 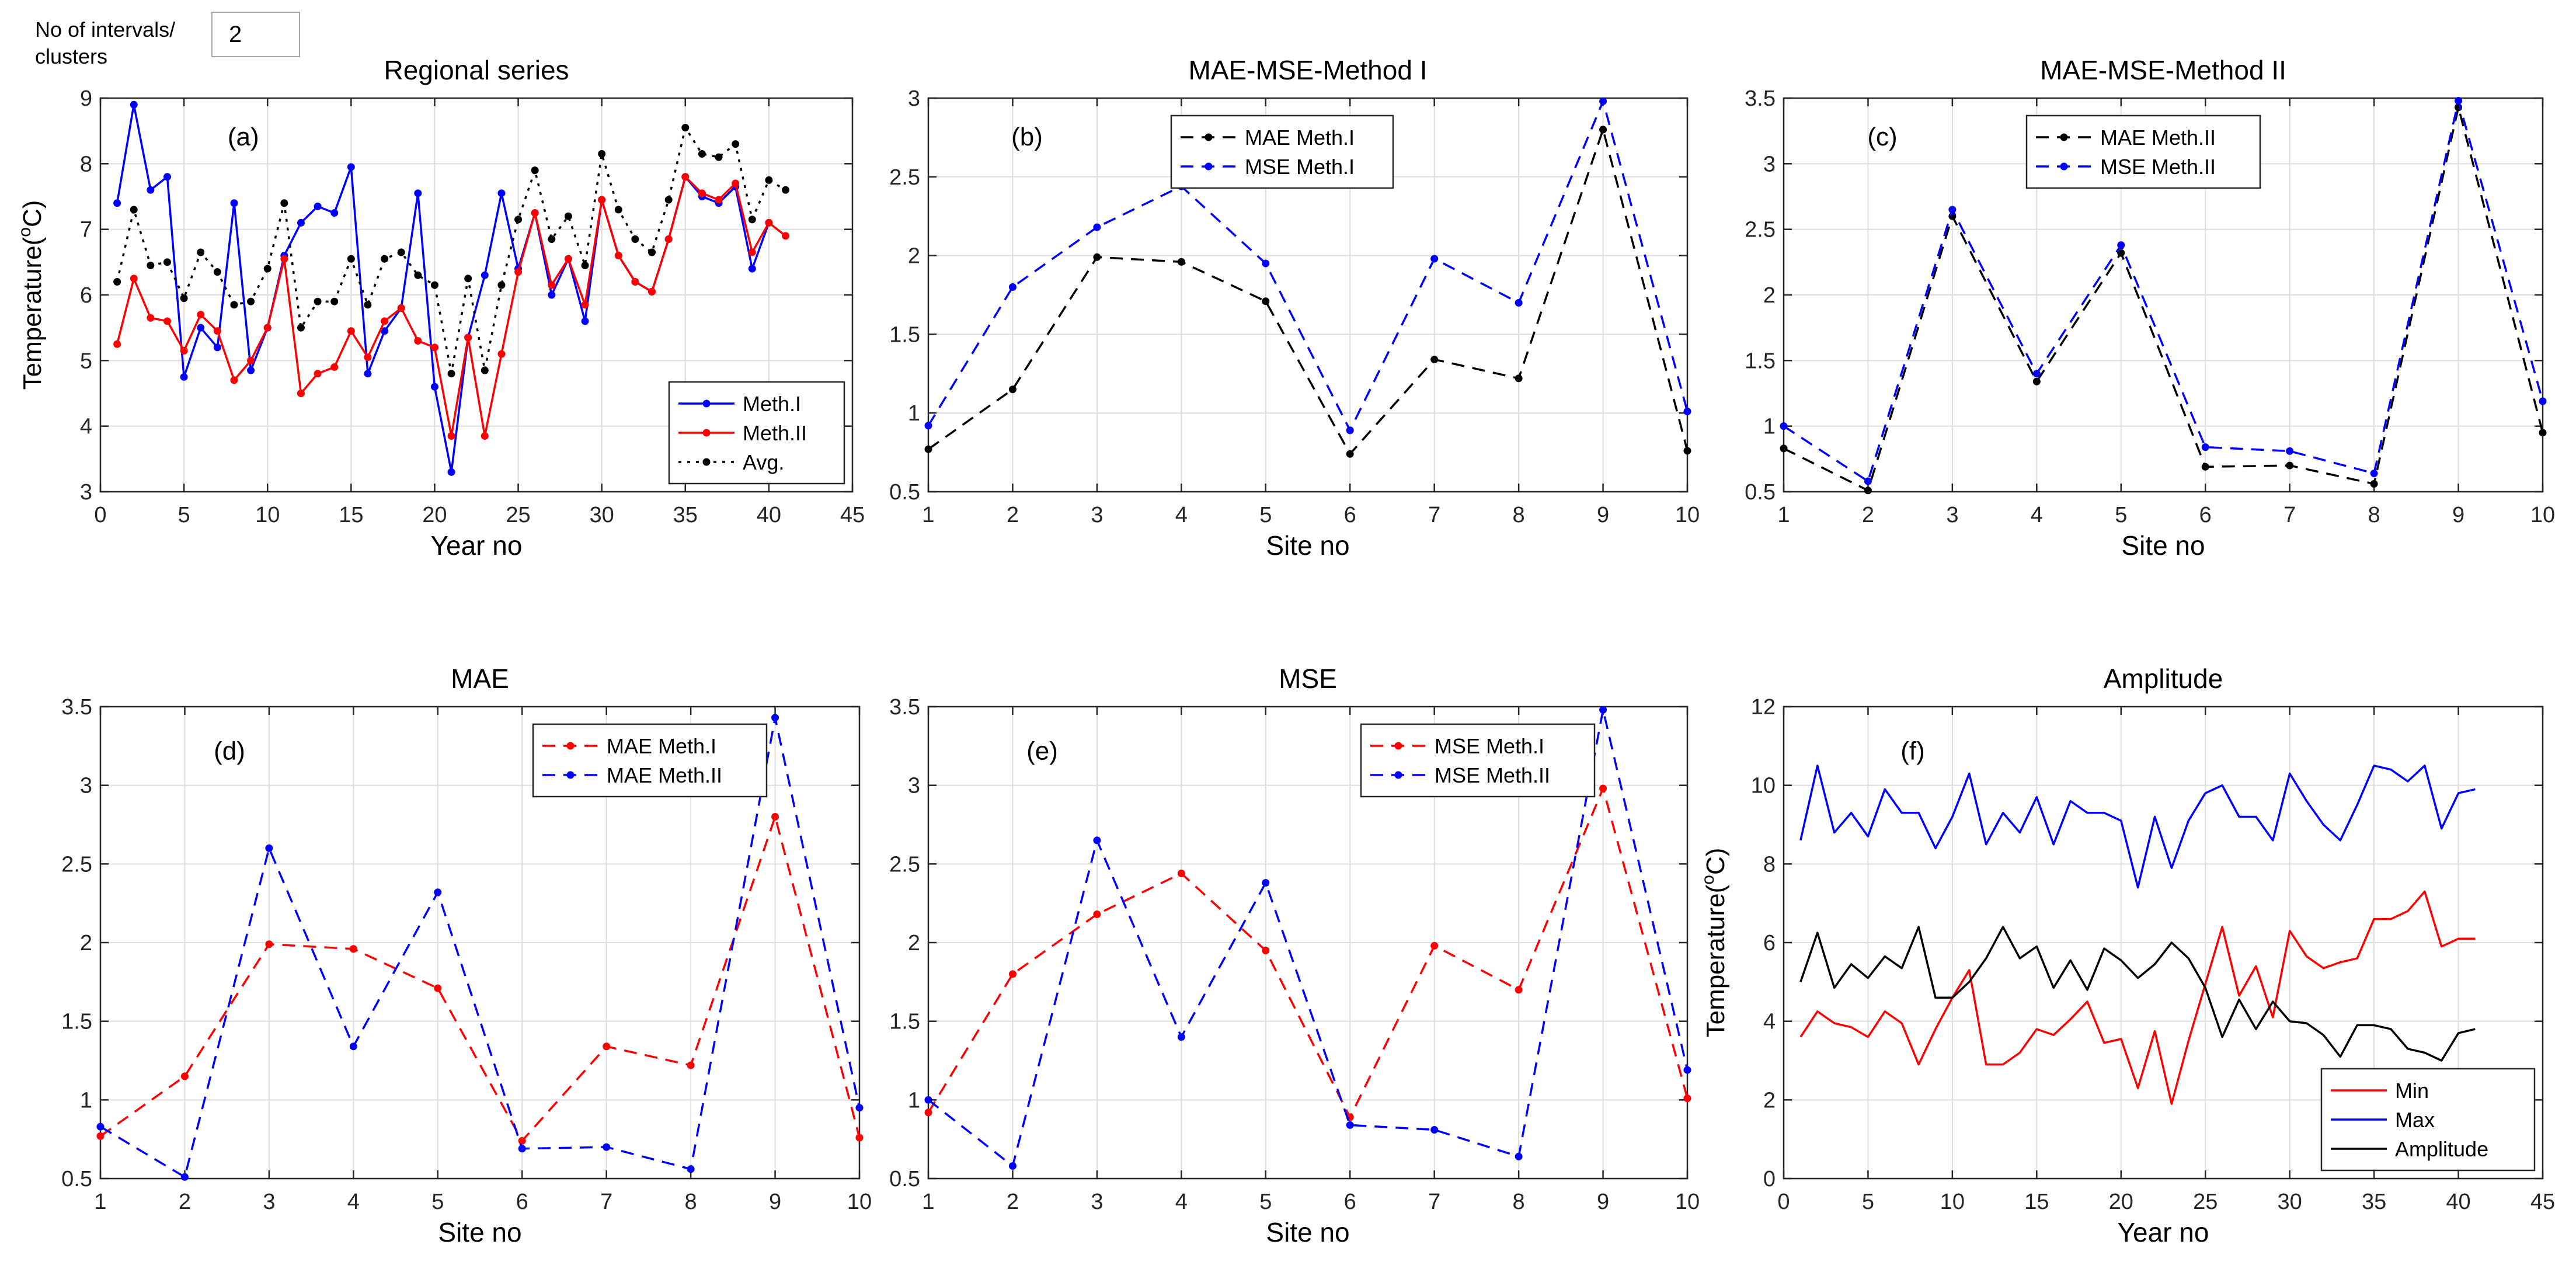 What do you see at coordinates (451, 251) in the screenshot?
I see `series-avg-` at bounding box center [451, 251].